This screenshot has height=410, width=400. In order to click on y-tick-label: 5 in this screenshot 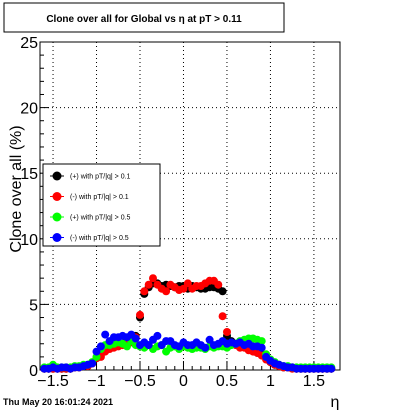, I will do `click(33, 305)`.